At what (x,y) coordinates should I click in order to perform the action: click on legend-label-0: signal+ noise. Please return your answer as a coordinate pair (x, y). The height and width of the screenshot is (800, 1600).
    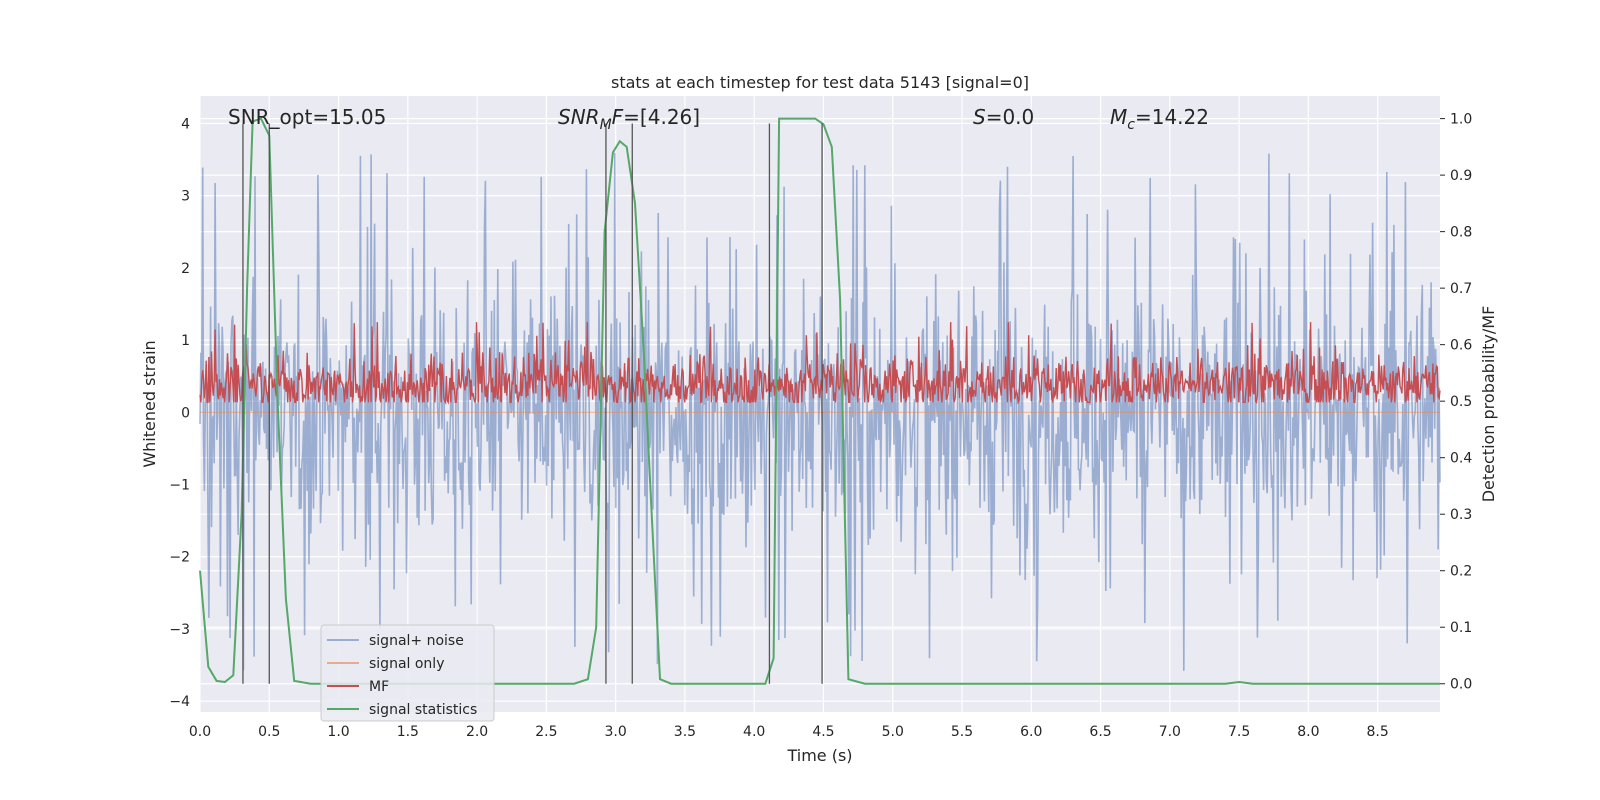
    Looking at the image, I should click on (416, 641).